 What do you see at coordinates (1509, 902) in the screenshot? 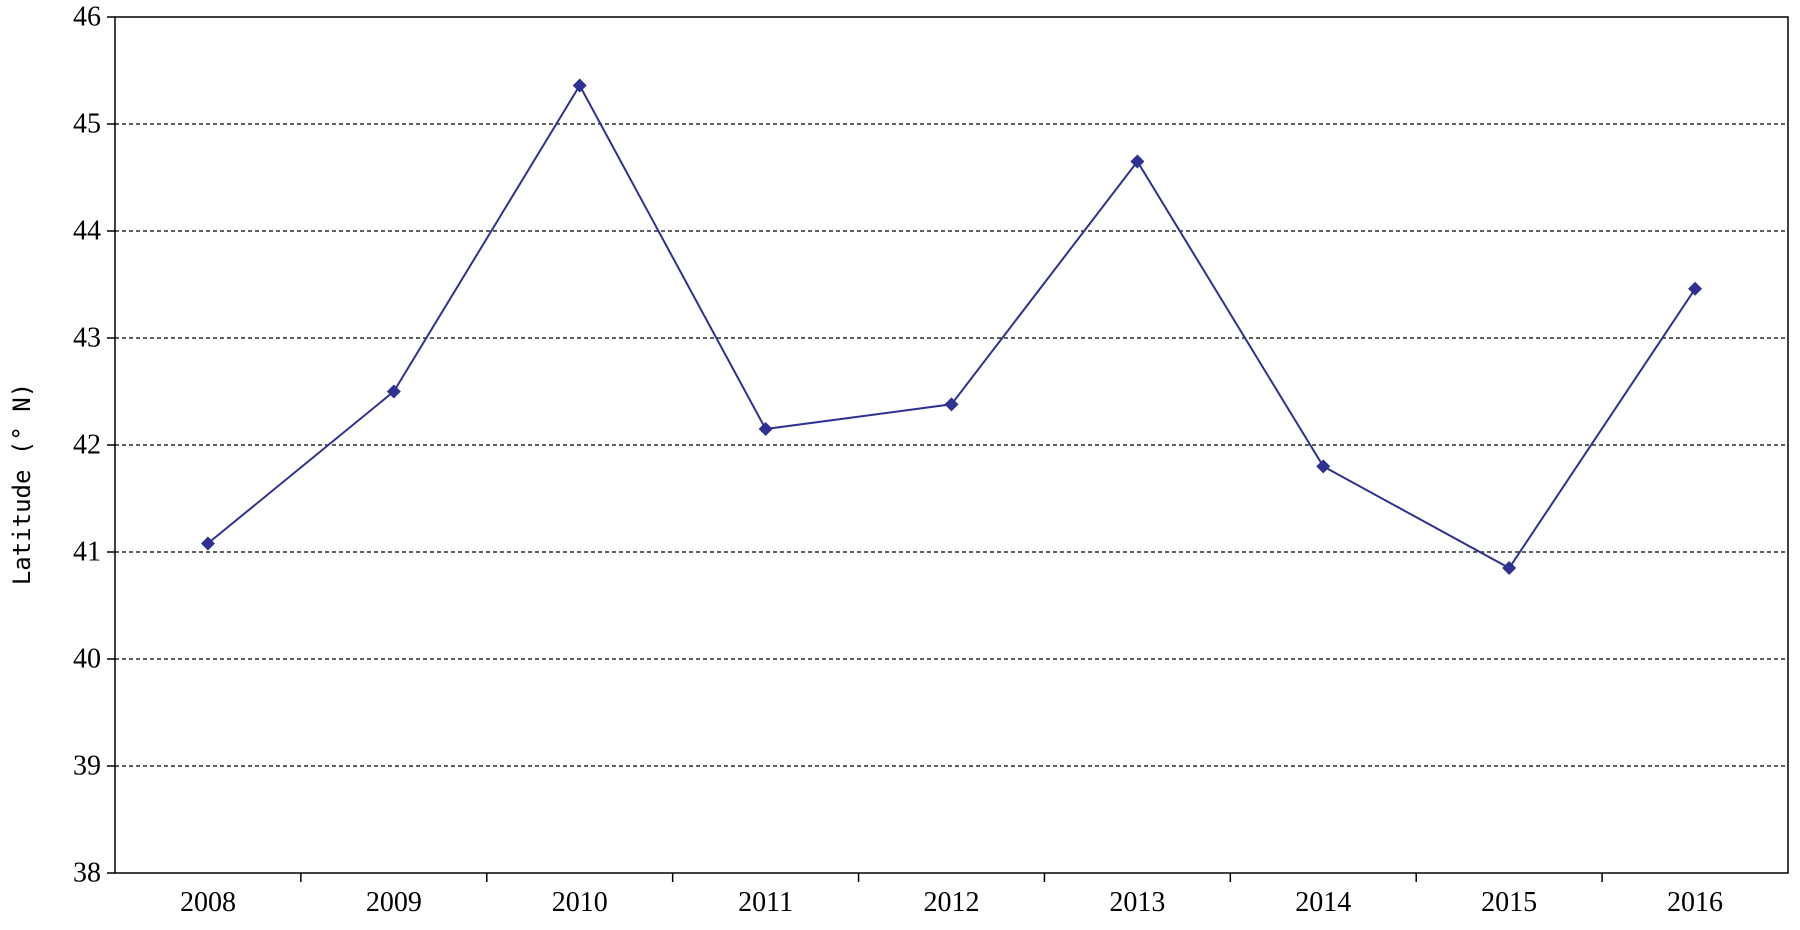
I see `x-tick-label: 2015` at bounding box center [1509, 902].